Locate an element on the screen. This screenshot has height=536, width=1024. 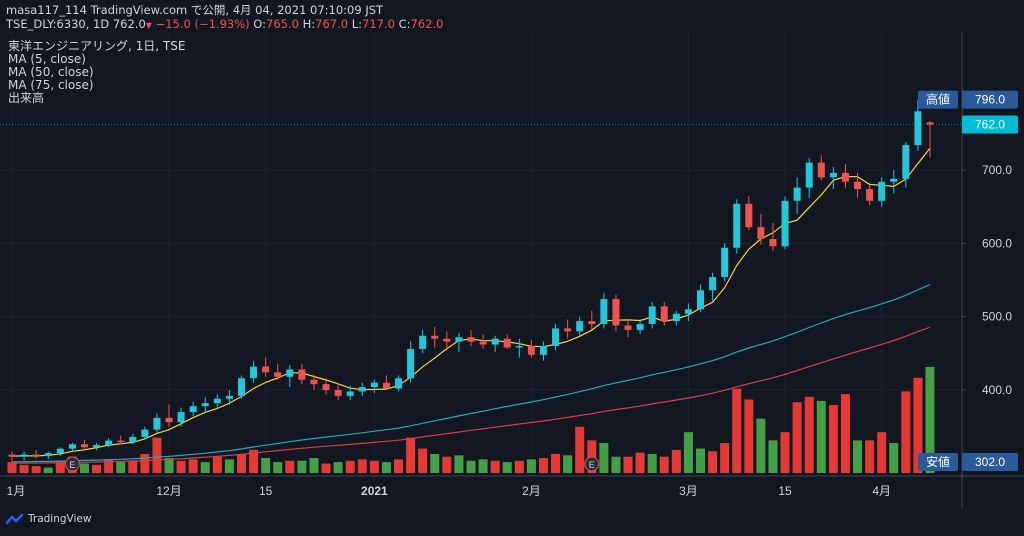
low-value-tag-text: 302.0 is located at coordinates (990, 462).